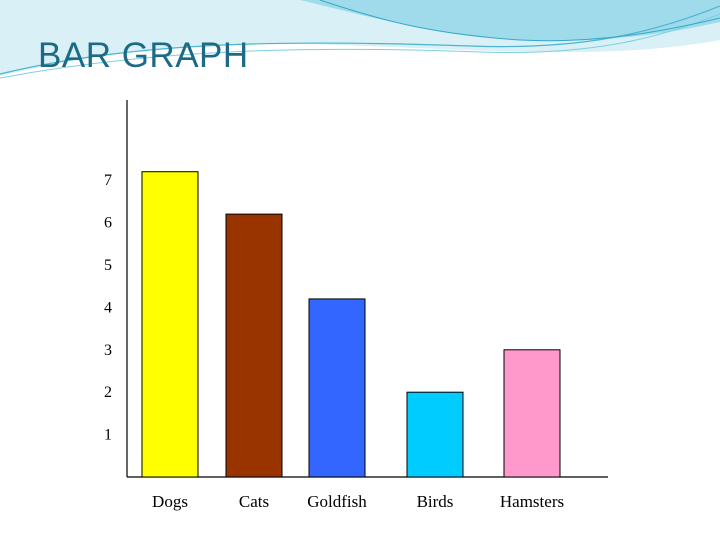 The height and width of the screenshot is (540, 720). I want to click on category-labels: Dogs Cats Goldfish Birds Hamsters, so click(358, 501).